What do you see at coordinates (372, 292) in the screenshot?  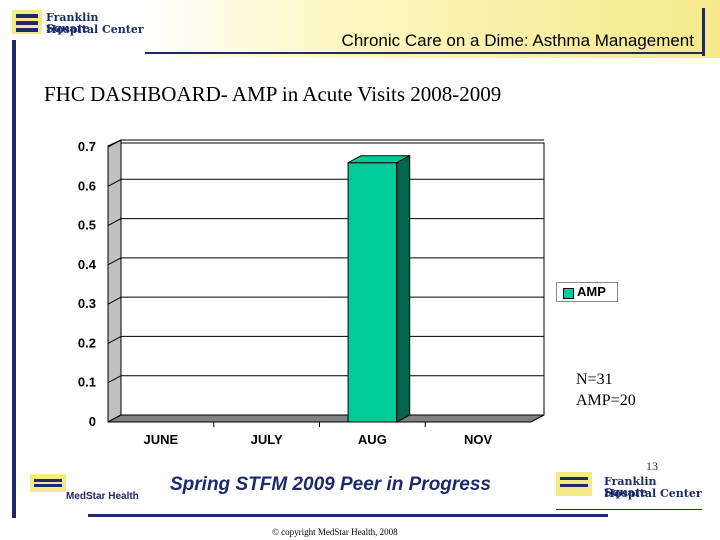 I see `bar-front` at bounding box center [372, 292].